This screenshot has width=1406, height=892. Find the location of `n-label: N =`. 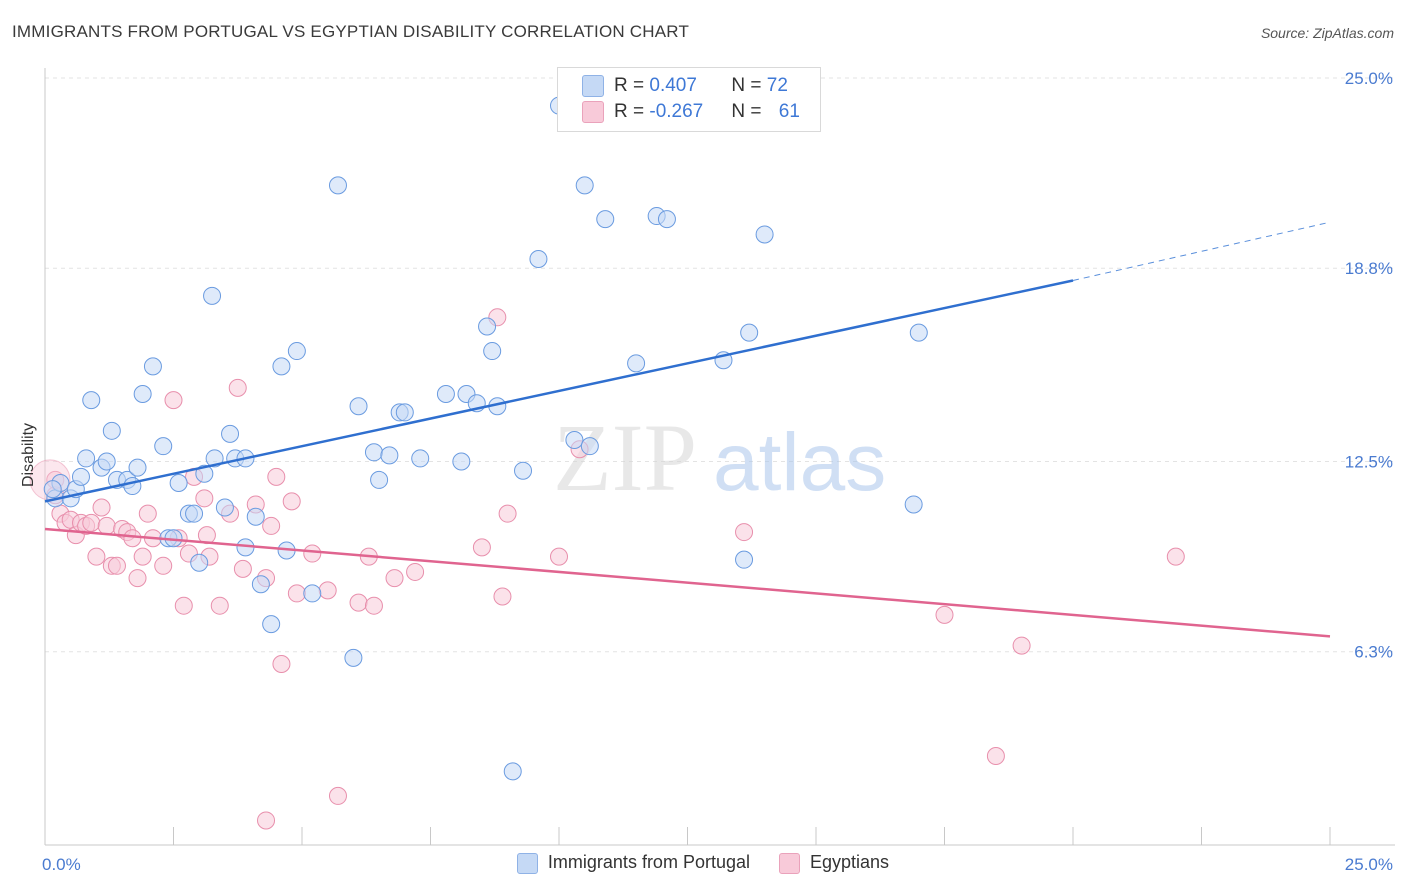

n-label: N = is located at coordinates (749, 112).